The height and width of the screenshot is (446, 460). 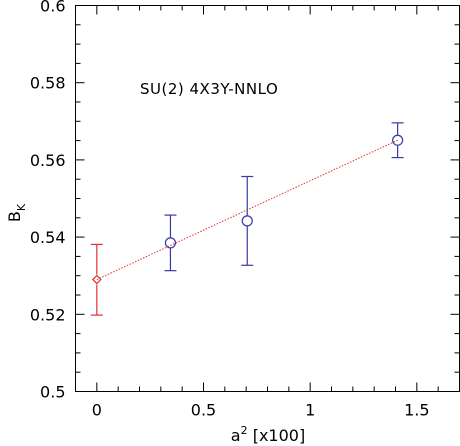 I want to click on x-axis-label-sup: 2, so click(x=244, y=430).